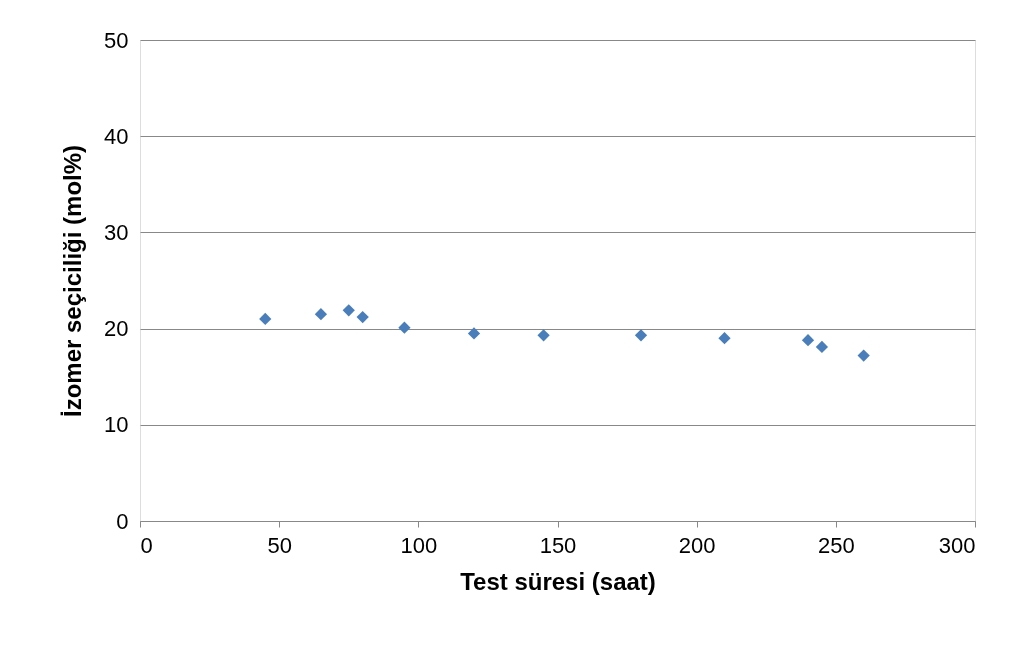  What do you see at coordinates (122, 521) in the screenshot?
I see `y-tick-label: 0` at bounding box center [122, 521].